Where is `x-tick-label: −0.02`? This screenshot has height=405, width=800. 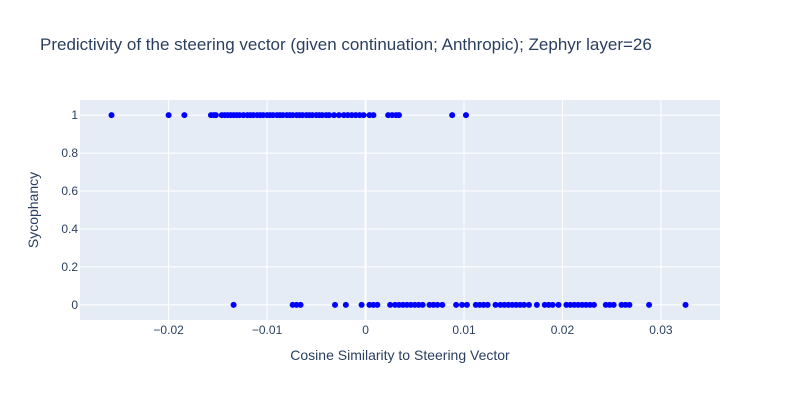
x-tick-label: −0.02 is located at coordinates (168, 330).